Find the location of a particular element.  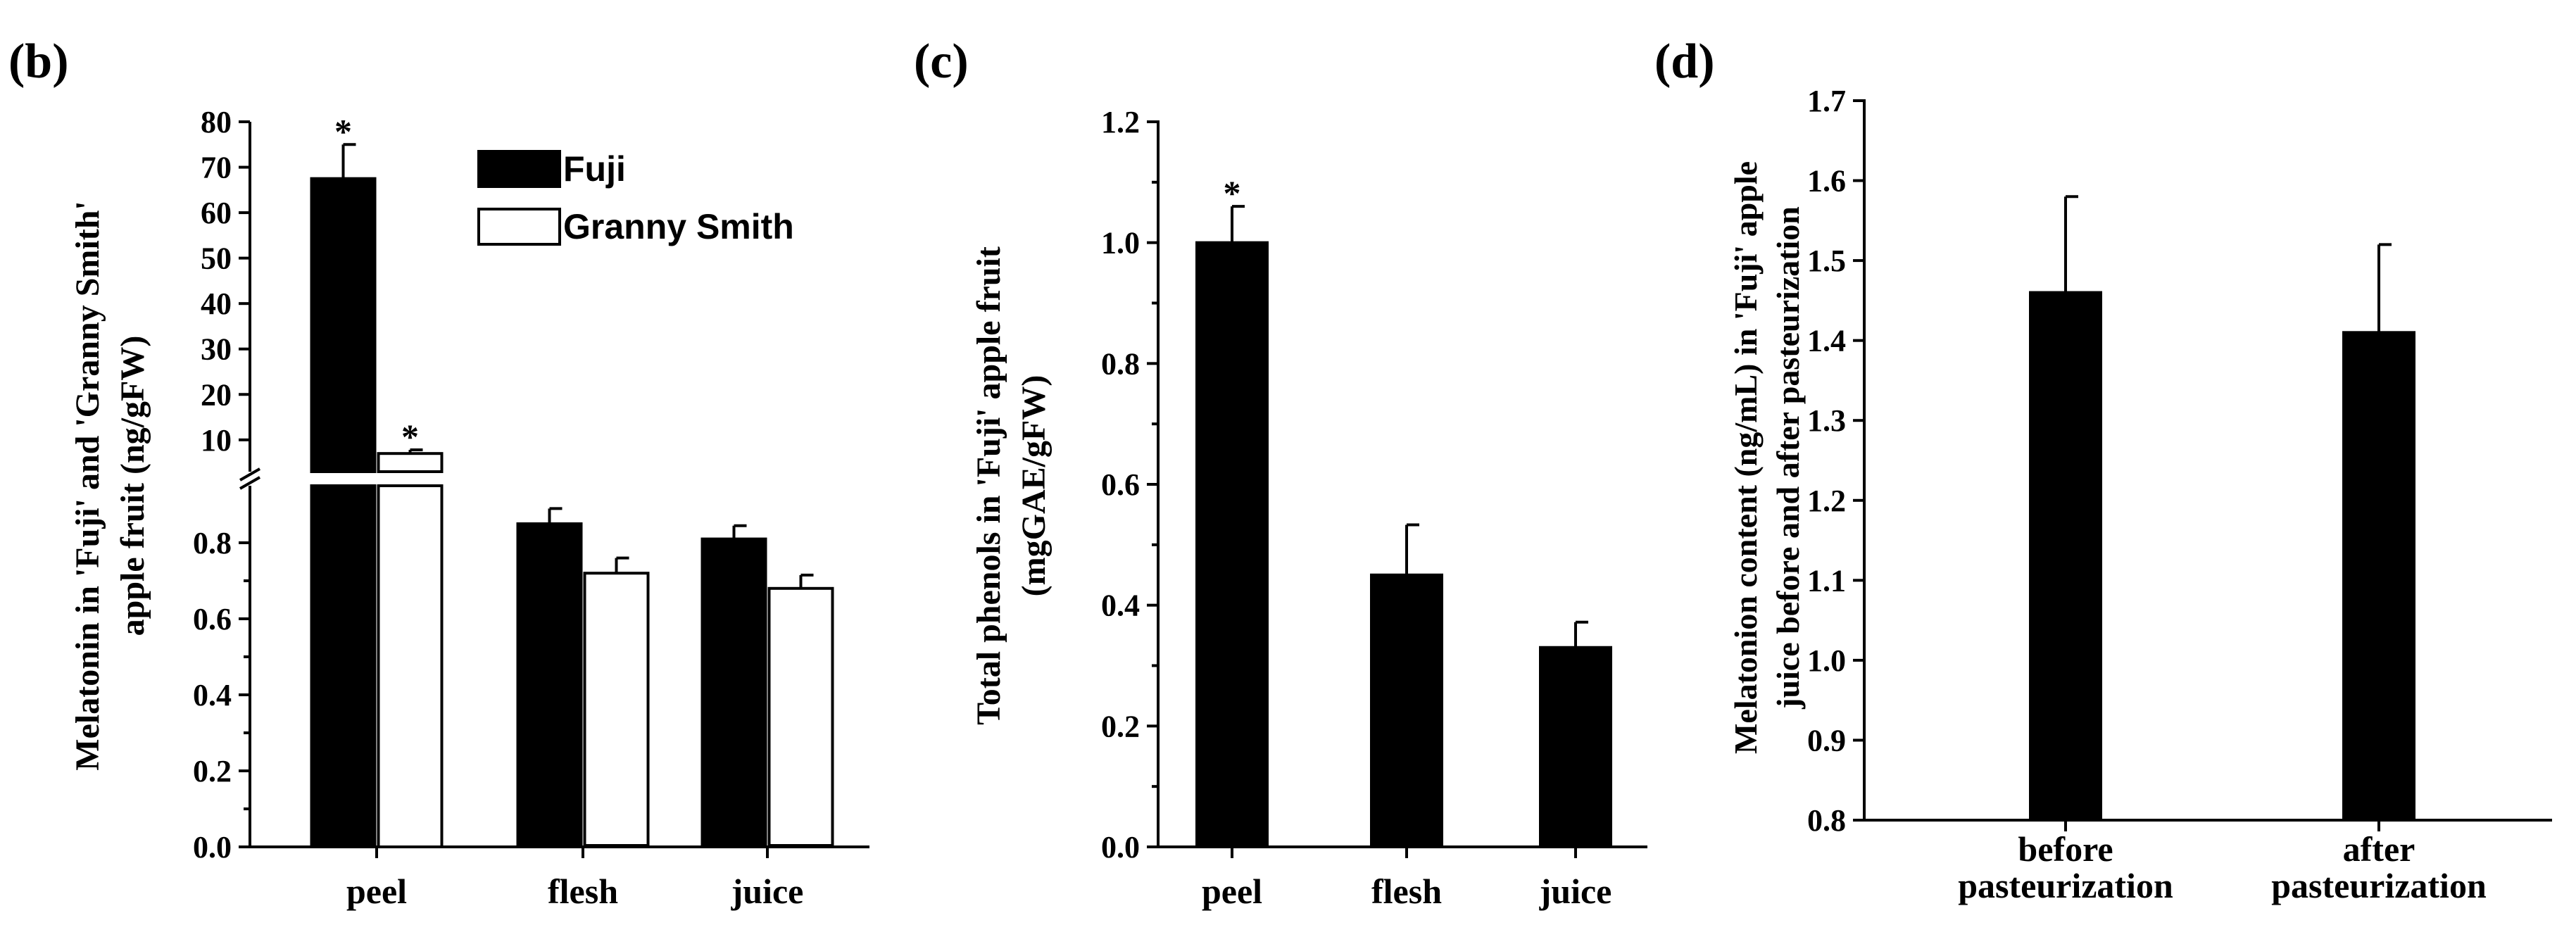

d-x-tick-label-after-pasteurization-line-2: pasteurization is located at coordinates (2379, 885).